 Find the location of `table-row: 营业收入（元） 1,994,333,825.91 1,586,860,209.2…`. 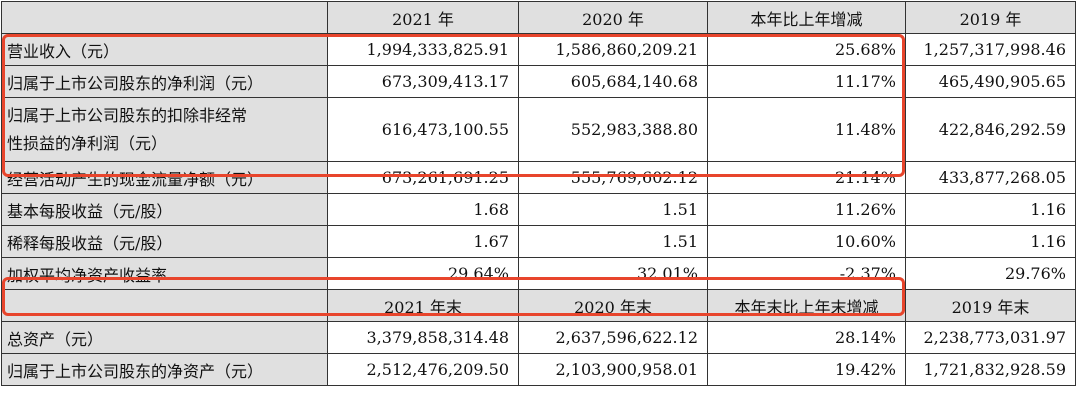

table-row: 营业收入（元） 1,994,333,825.91 1,586,860,209.2… is located at coordinates (538, 49).